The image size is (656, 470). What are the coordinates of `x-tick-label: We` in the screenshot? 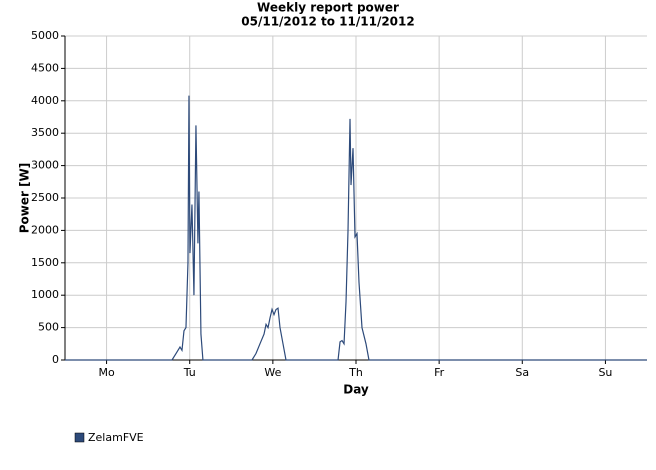 It's located at (272, 372).